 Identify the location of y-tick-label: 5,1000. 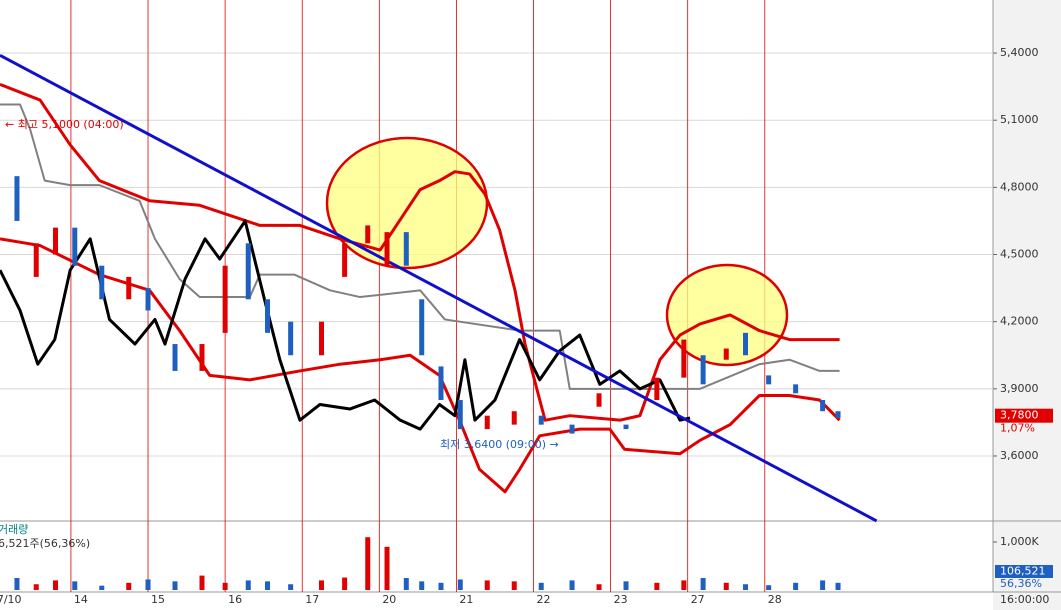
(1019, 119).